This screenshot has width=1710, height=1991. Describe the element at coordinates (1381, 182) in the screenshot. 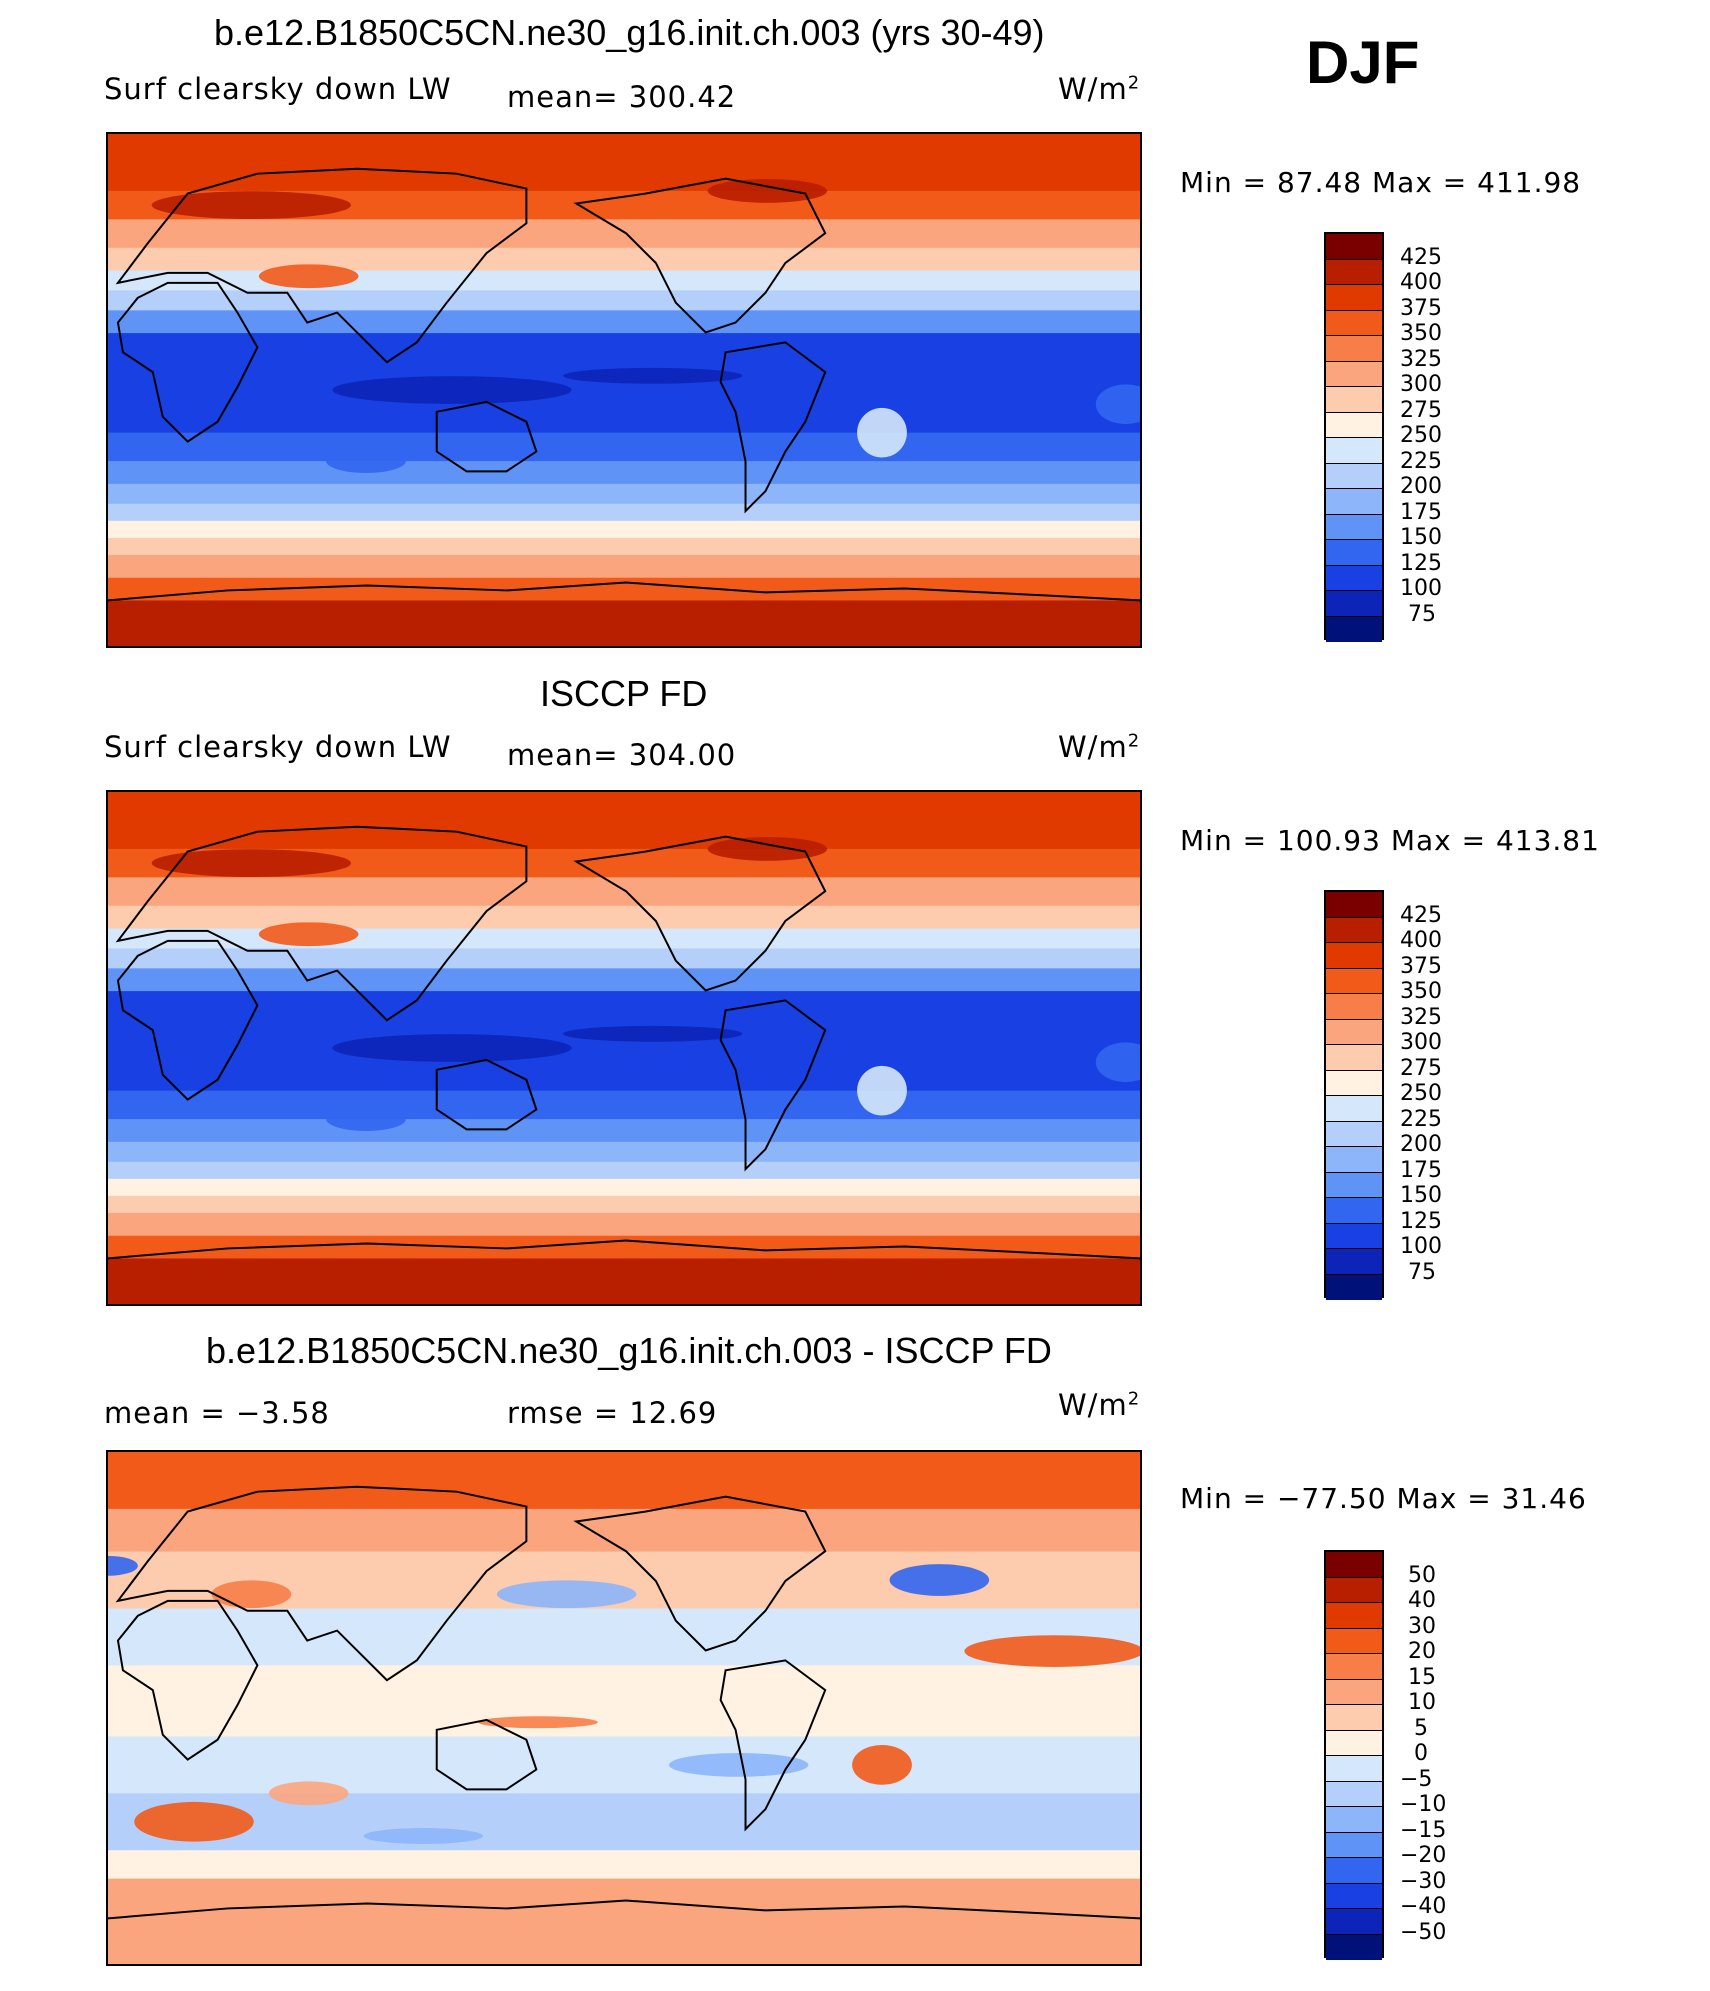

I see `panel-1-minmax: Min = 87.48 Max = 411.98` at that location.